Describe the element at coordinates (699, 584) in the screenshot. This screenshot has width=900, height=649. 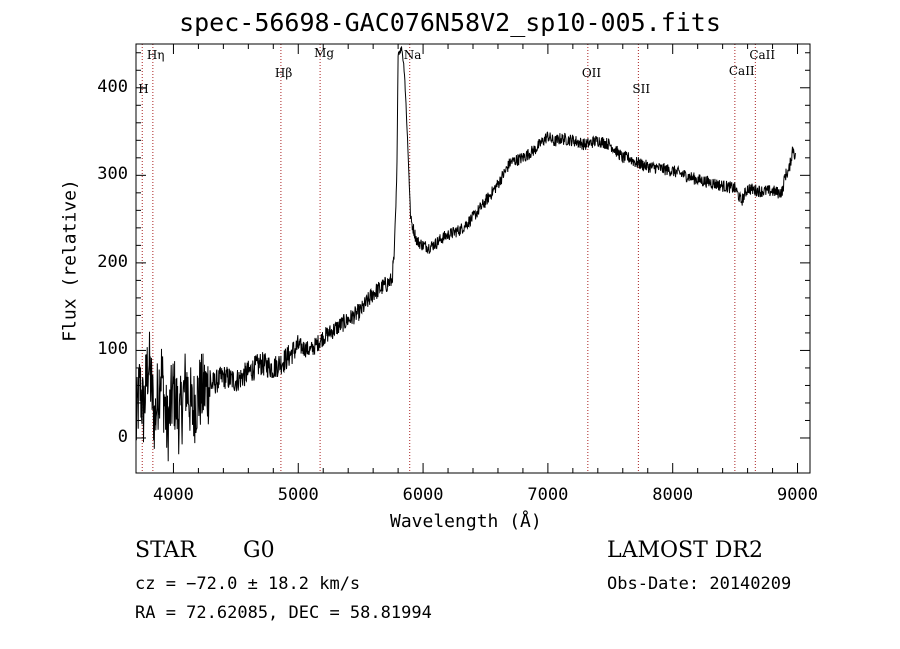
I see `observation-date: Obs-Date: 20140209` at that location.